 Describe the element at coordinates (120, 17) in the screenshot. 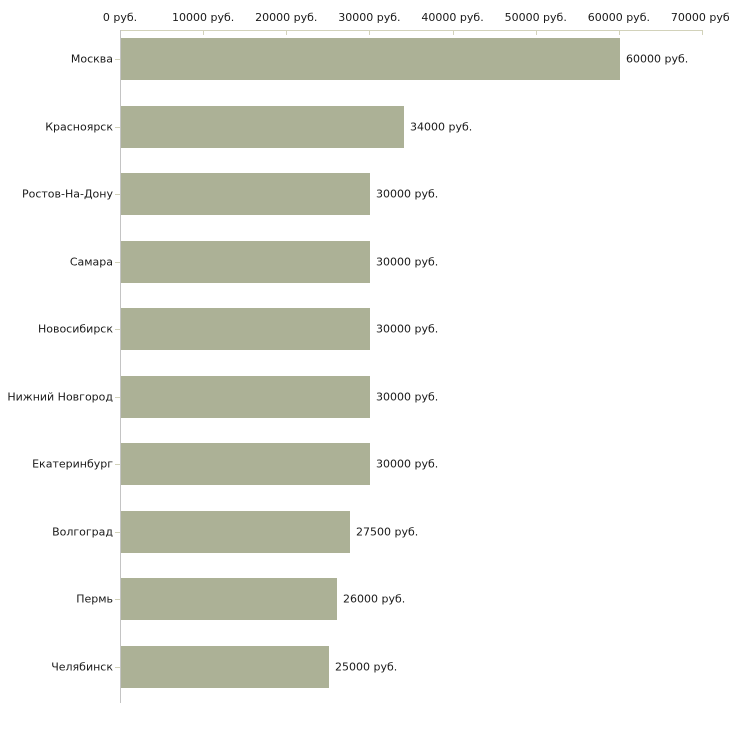

I see `x-tick-label: 0 руб.` at that location.